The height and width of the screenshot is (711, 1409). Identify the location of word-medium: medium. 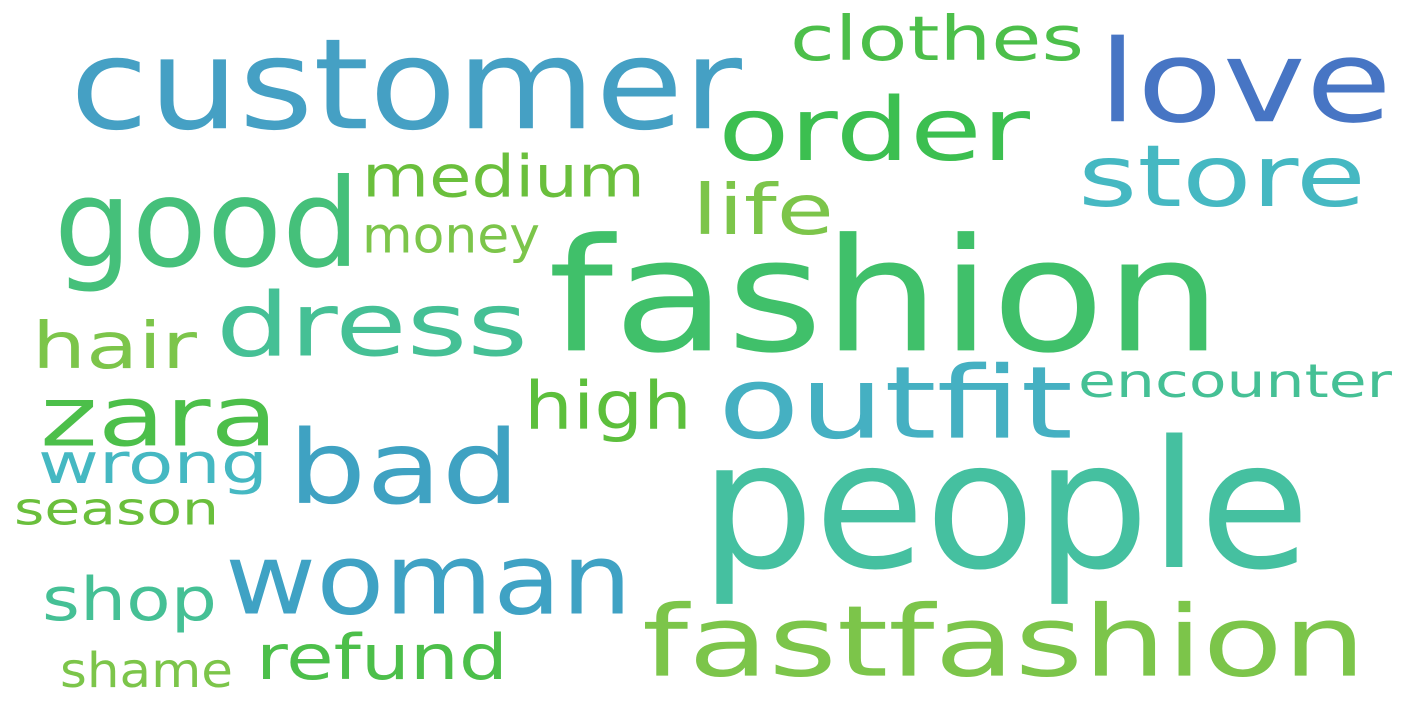
(503, 176).